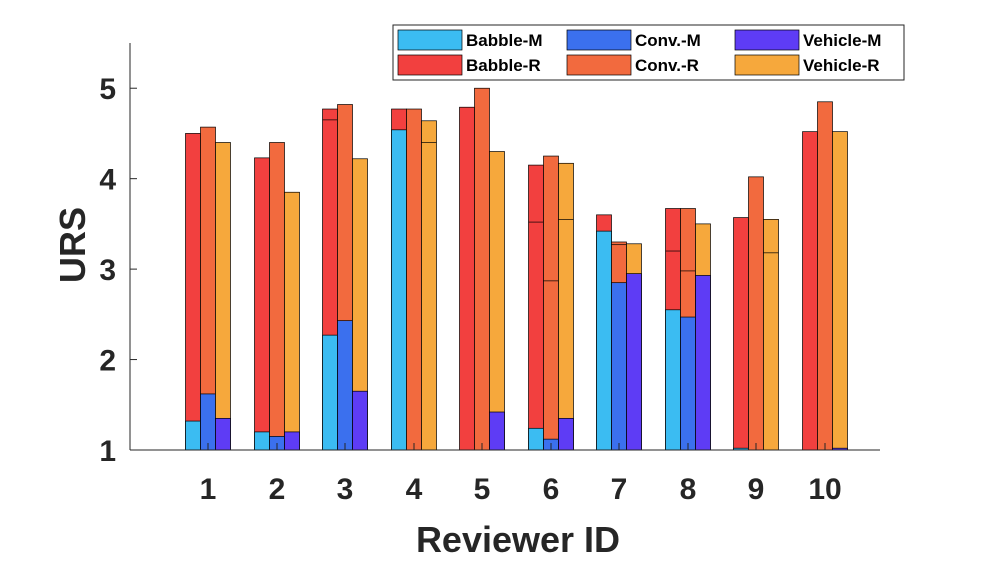 This screenshot has width=1000, height=563. I want to click on legend-label-conv-m: Conv.-M, so click(668, 40).